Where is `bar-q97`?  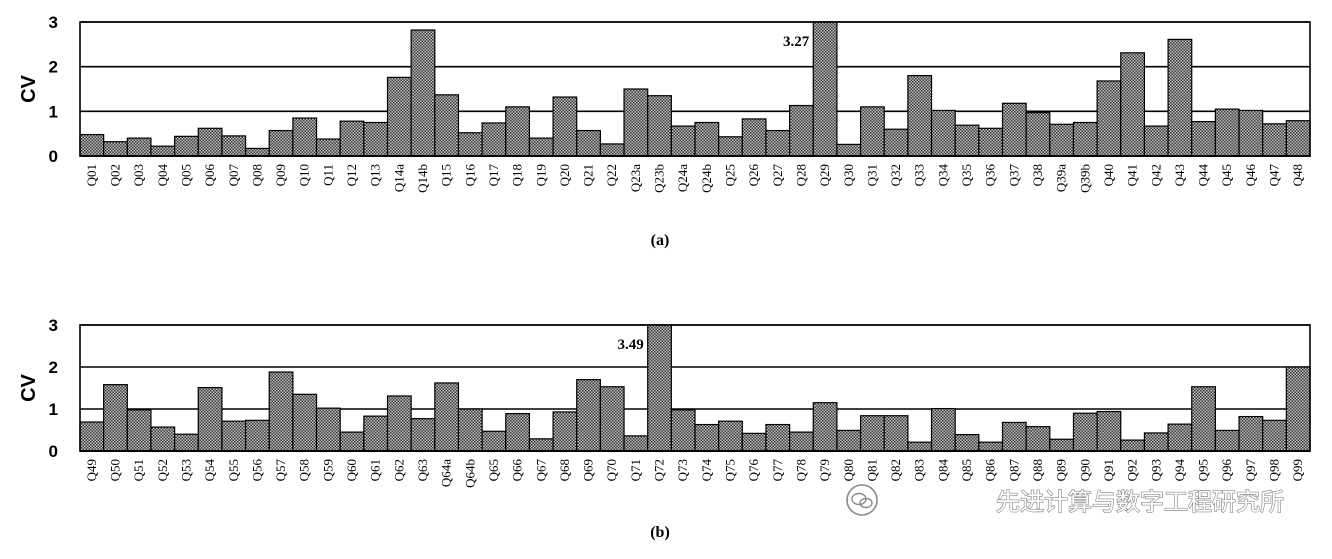
bar-q97 is located at coordinates (1251, 433).